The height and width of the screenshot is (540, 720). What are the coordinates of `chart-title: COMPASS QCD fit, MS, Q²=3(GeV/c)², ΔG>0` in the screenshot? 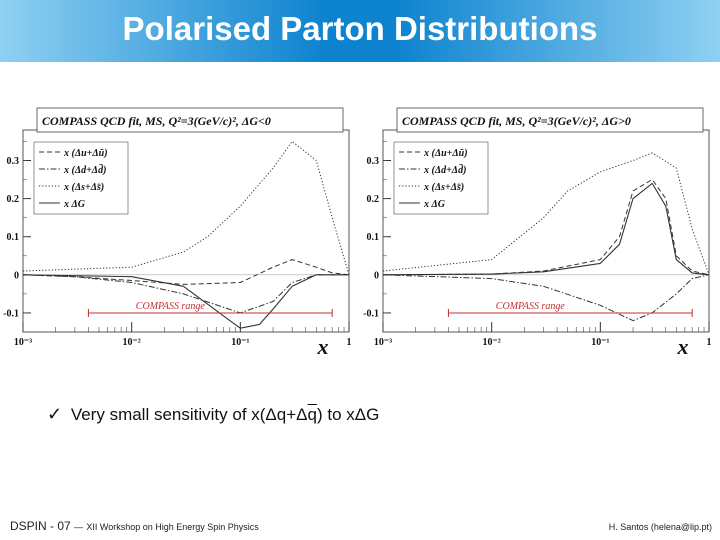 It's located at (516, 121).